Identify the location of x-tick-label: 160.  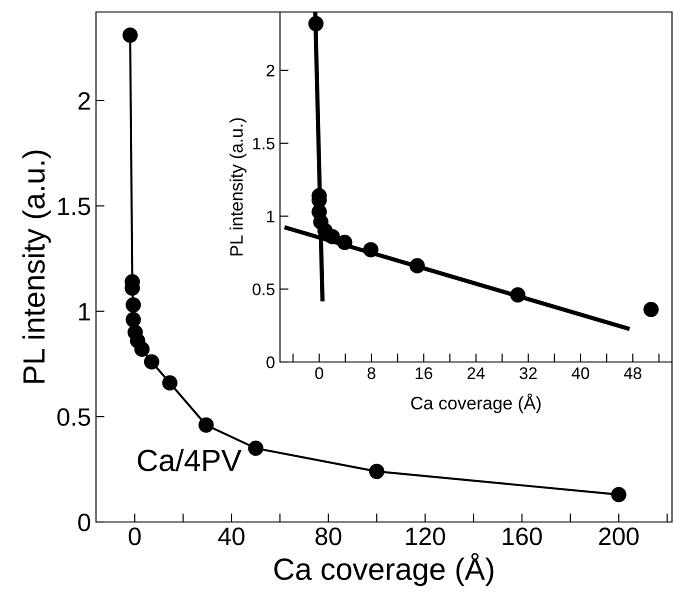
(522, 537).